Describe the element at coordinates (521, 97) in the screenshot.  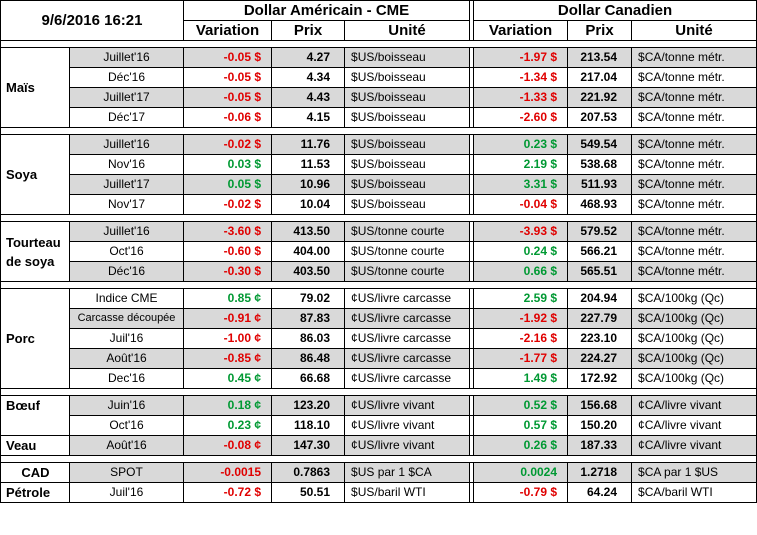
I see `cad-variation: -1.33 $` at that location.